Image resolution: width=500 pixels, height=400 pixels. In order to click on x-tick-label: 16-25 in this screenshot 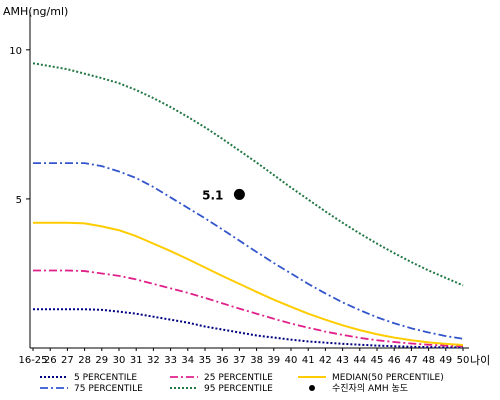, I will do `click(32, 360)`.